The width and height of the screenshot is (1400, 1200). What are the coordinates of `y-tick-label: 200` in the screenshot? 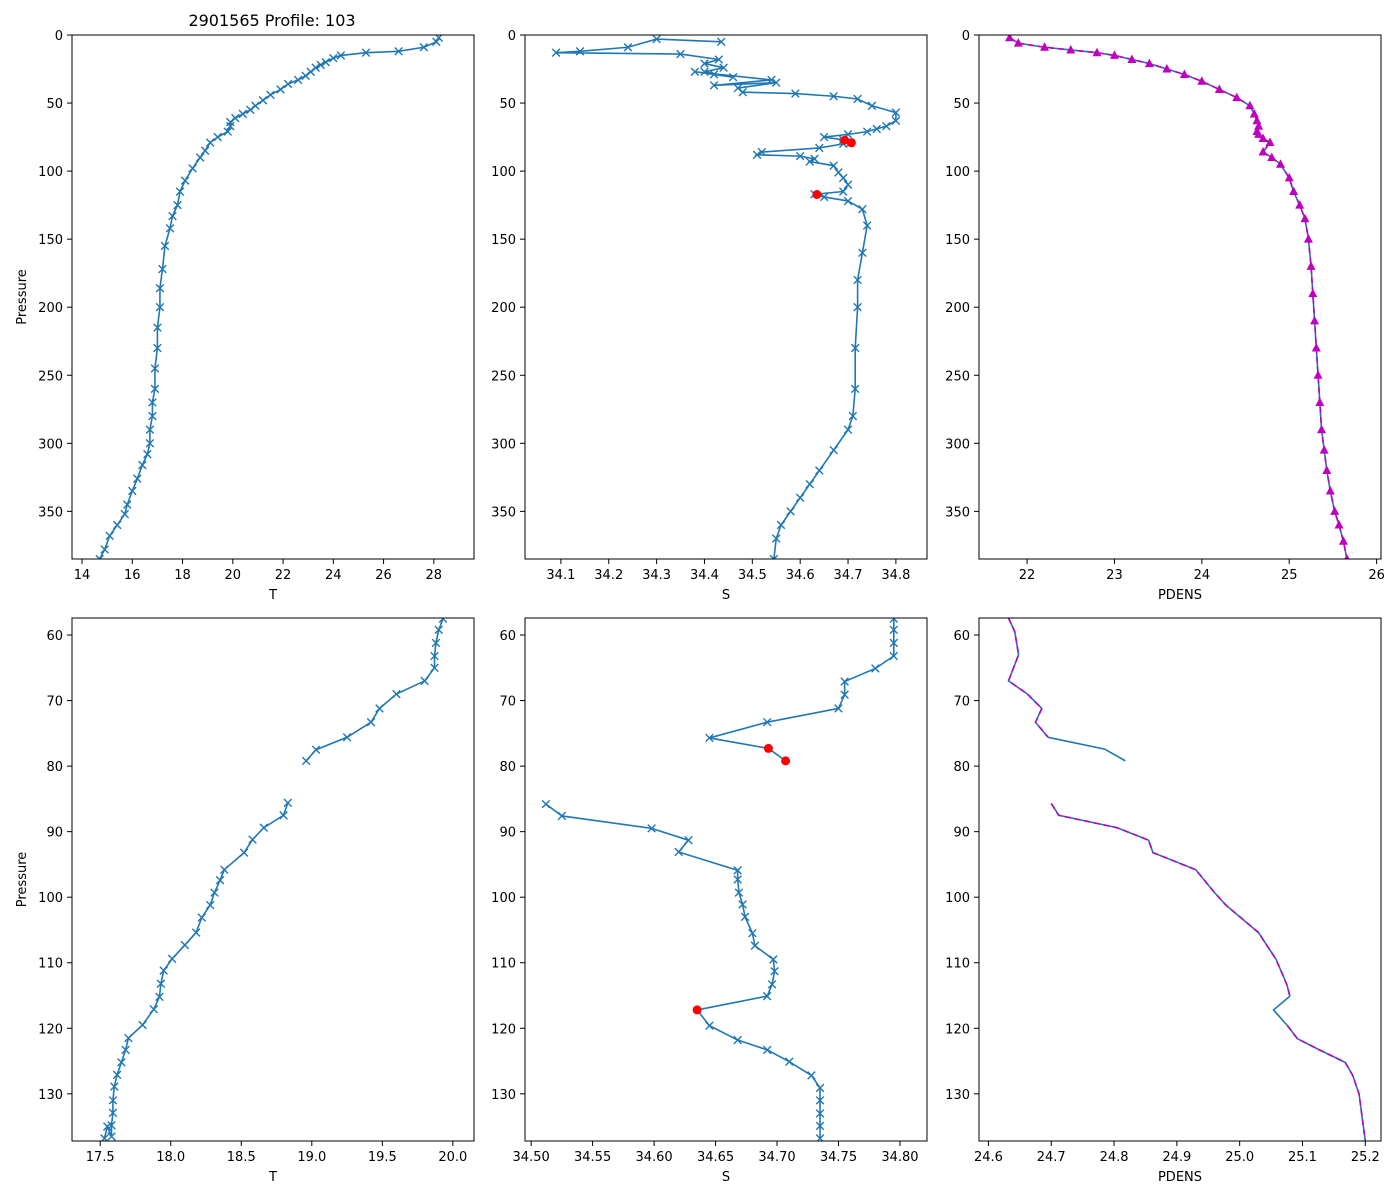 It's located at (50, 308).